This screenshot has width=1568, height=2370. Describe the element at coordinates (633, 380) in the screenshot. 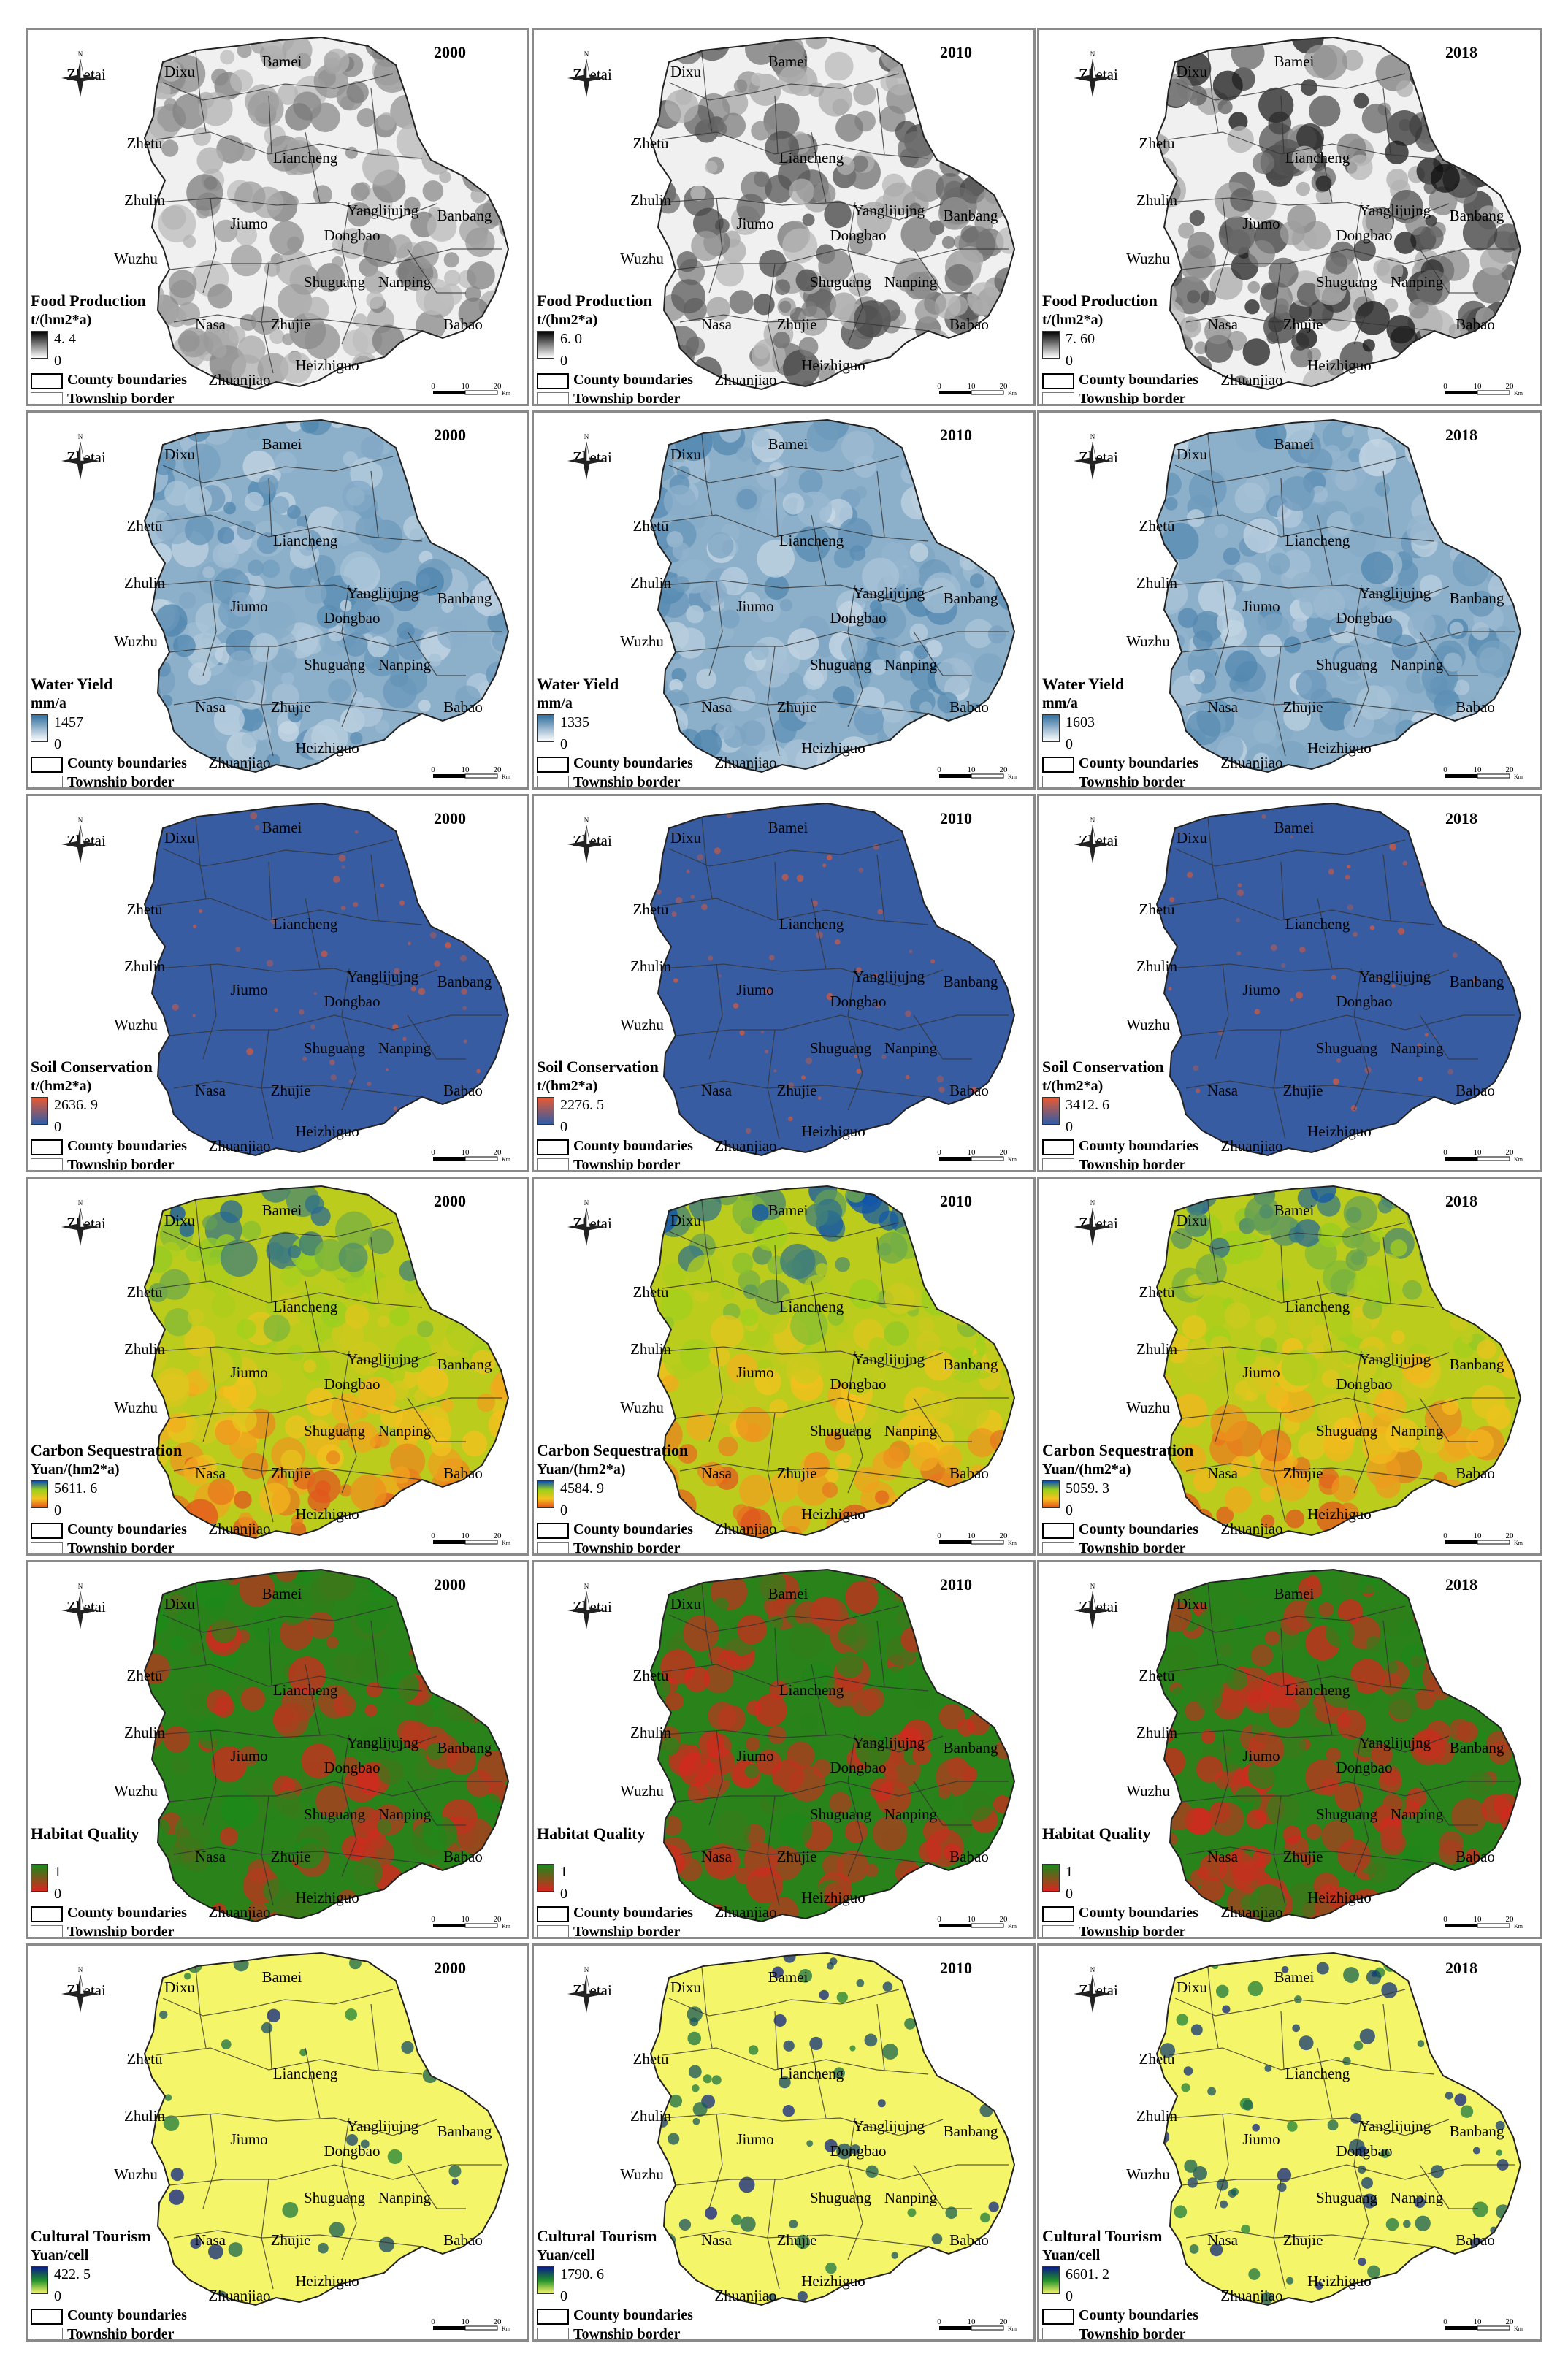

I see `legend-county-label: County boundaries` at that location.